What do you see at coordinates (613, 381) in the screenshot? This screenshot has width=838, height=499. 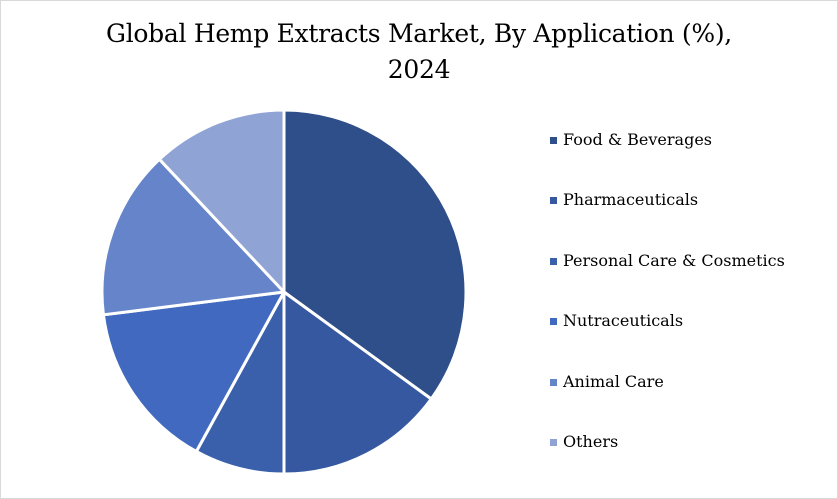 I see `legend-label: Animal Care` at bounding box center [613, 381].